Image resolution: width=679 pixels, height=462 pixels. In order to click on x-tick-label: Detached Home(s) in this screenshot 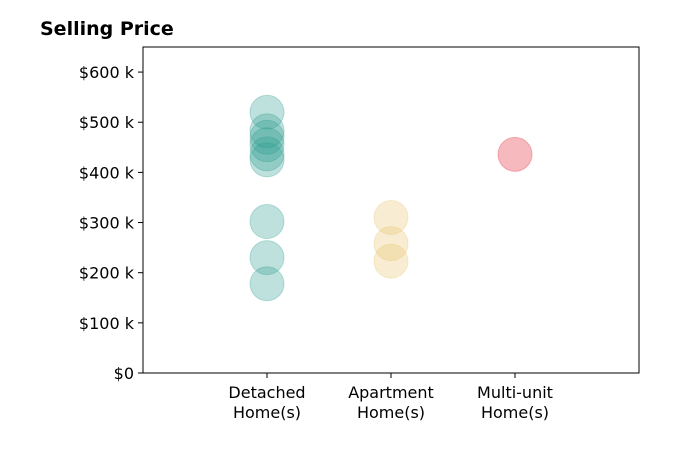, I will do `click(266, 402)`.